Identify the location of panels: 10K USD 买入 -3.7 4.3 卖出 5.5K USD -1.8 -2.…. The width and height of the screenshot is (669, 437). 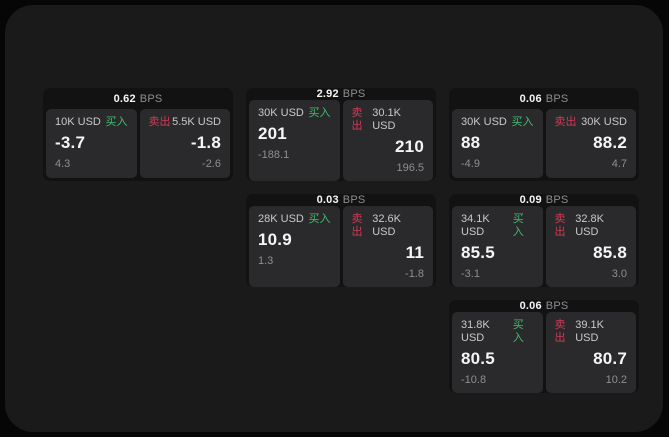
(138, 143).